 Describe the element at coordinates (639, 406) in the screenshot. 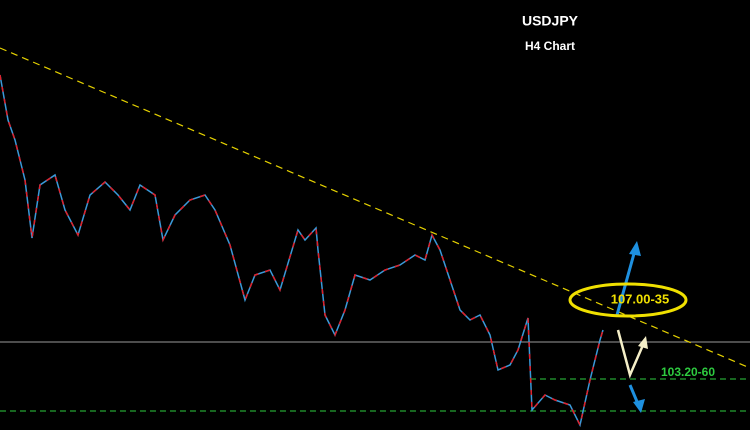

I see `down-arrowhead` at that location.